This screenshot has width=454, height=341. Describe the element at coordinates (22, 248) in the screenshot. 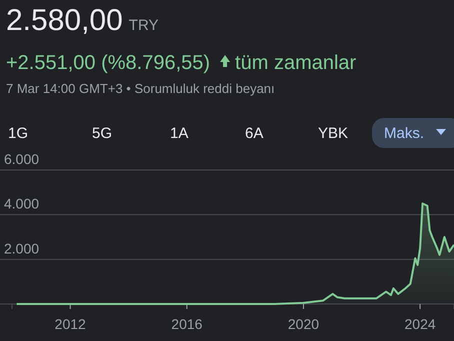

I see `y-tick-label: 2.000` at that location.